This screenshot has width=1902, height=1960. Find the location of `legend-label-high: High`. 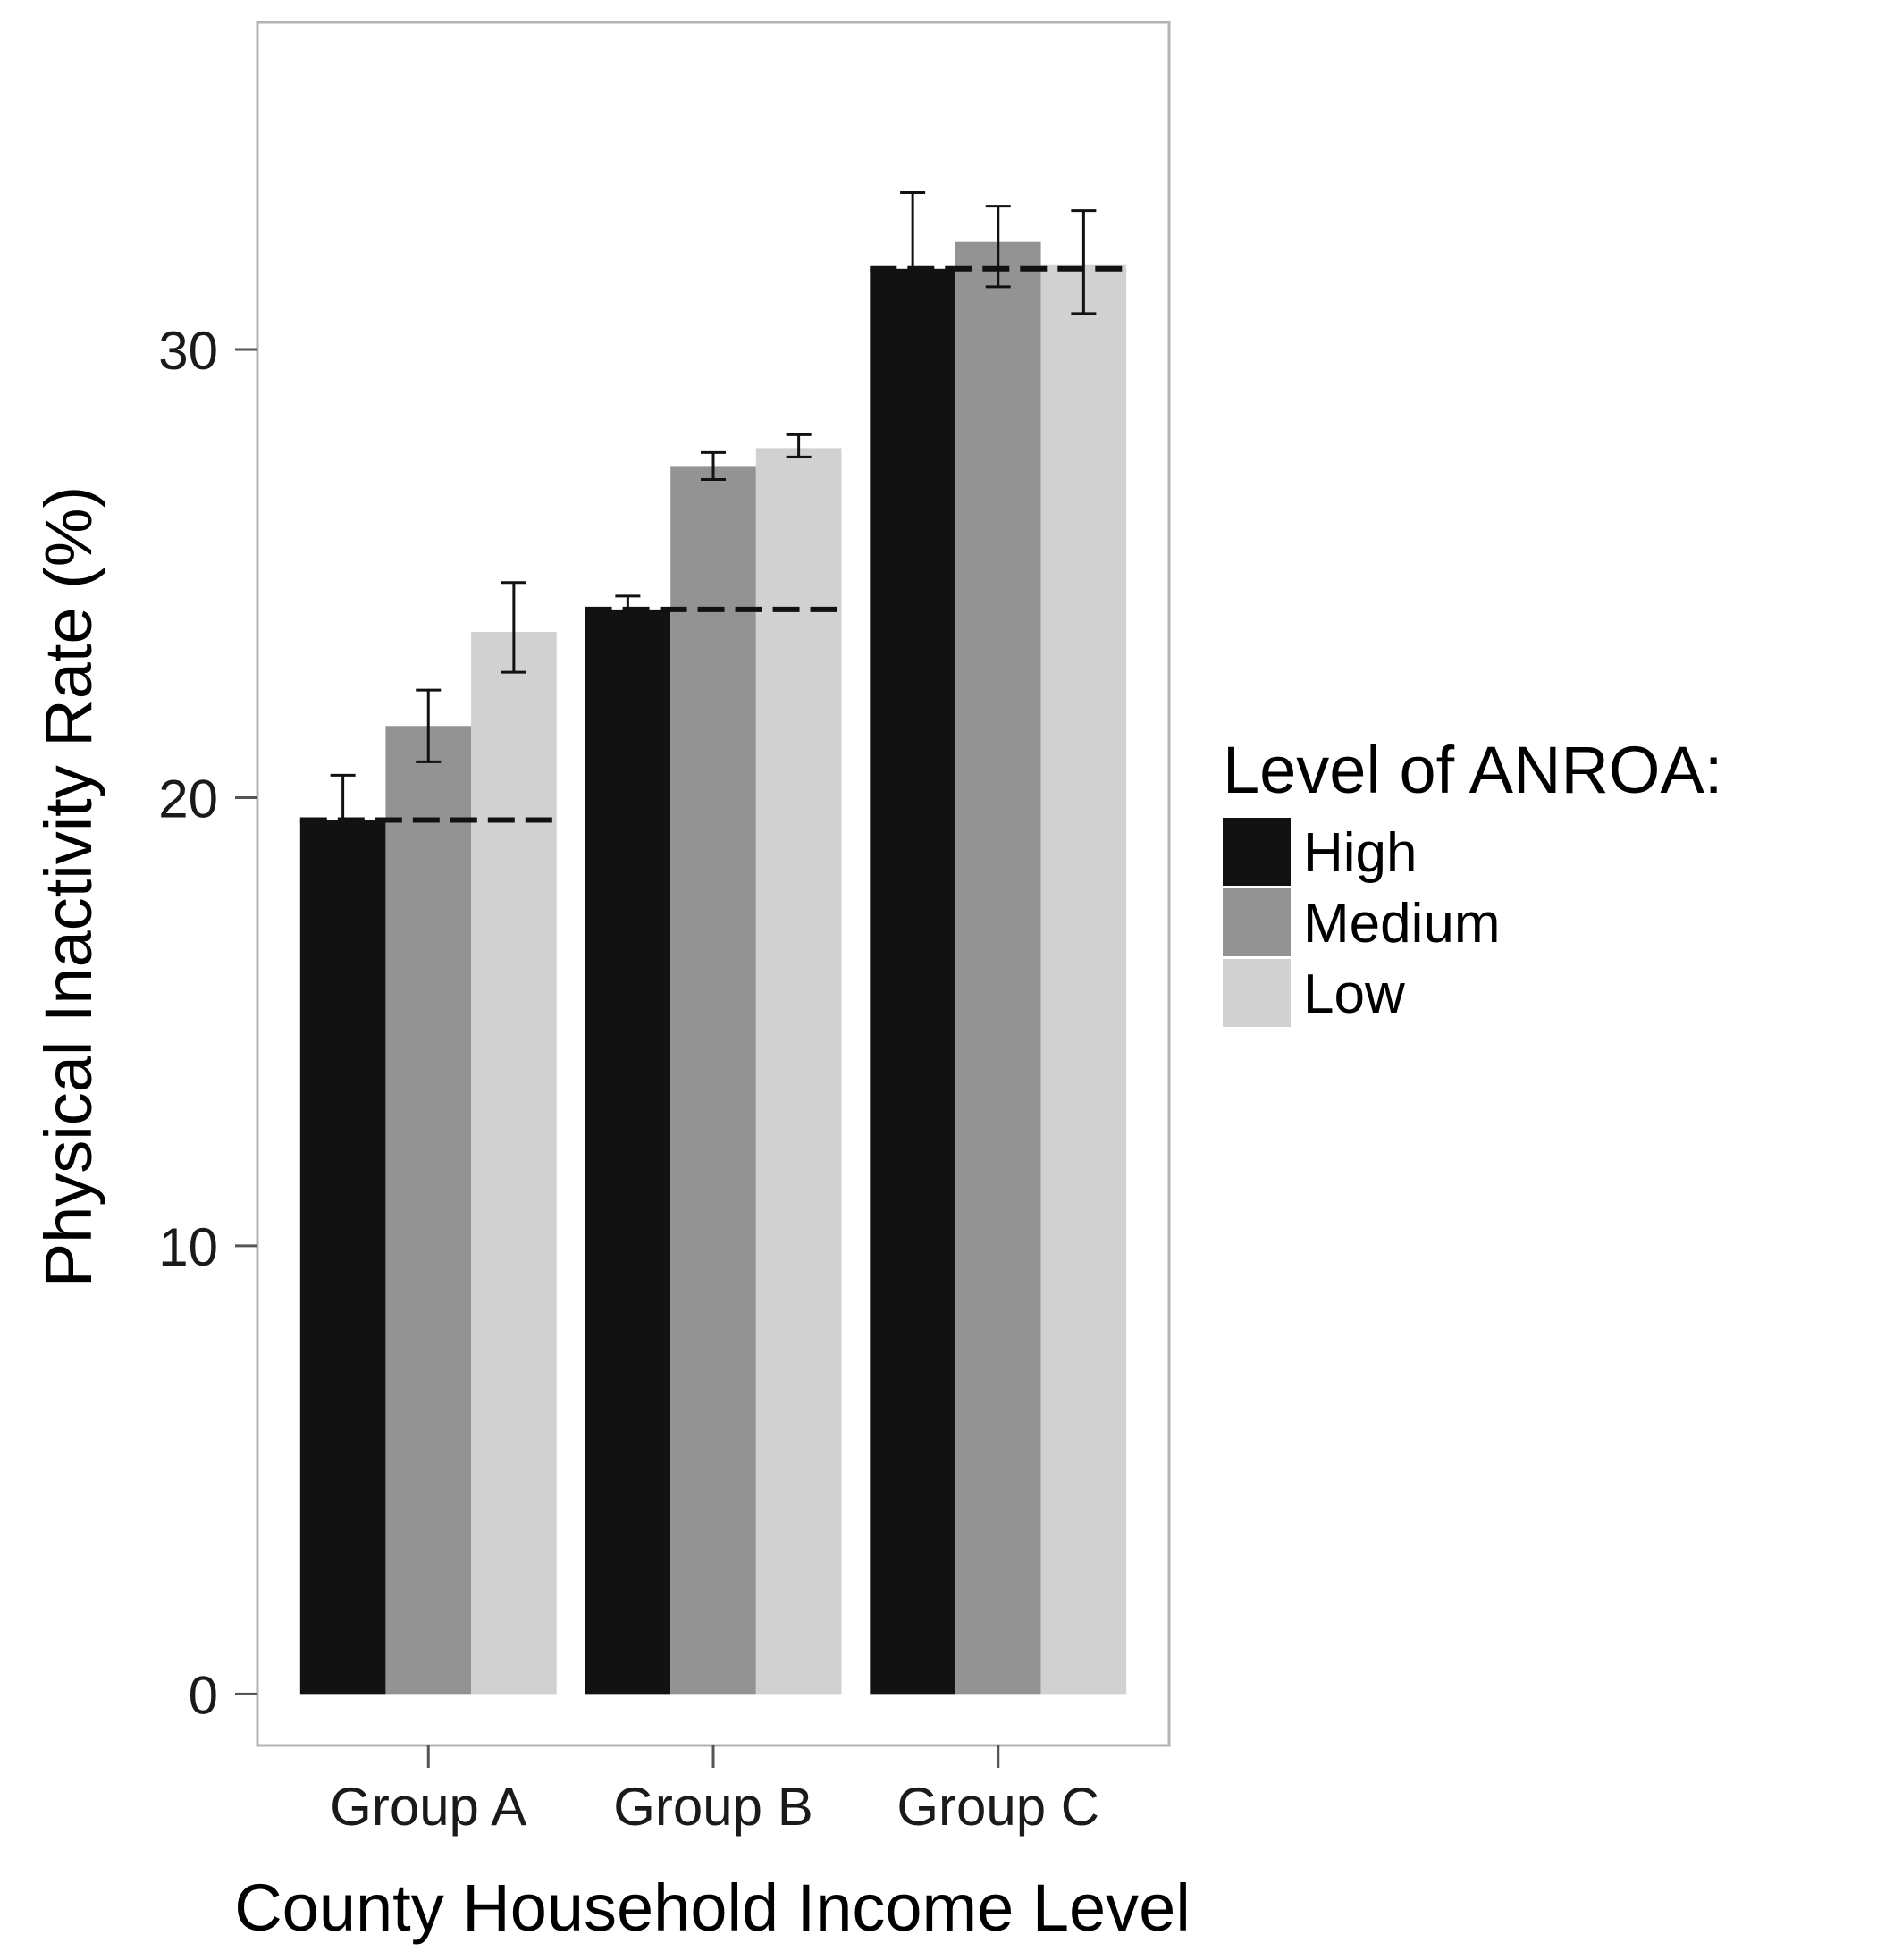

legend-label-high: High is located at coordinates (1360, 853).